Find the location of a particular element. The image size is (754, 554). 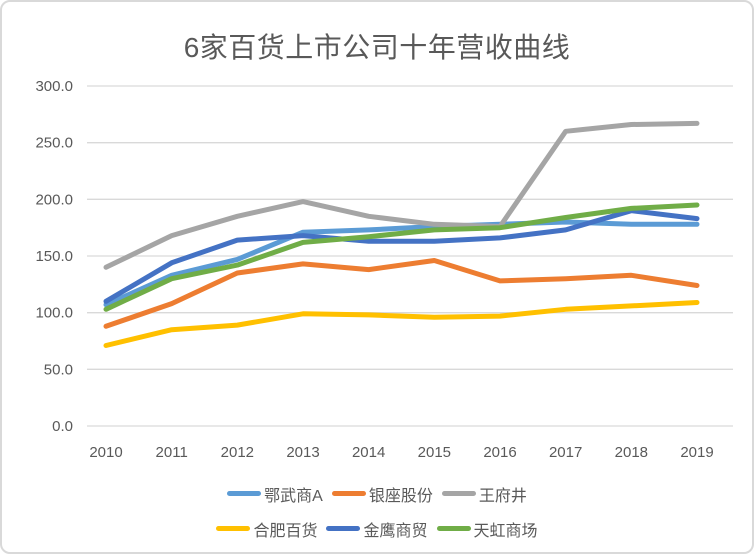

y-axis-tick-label: 50.0 is located at coordinates (58, 369).